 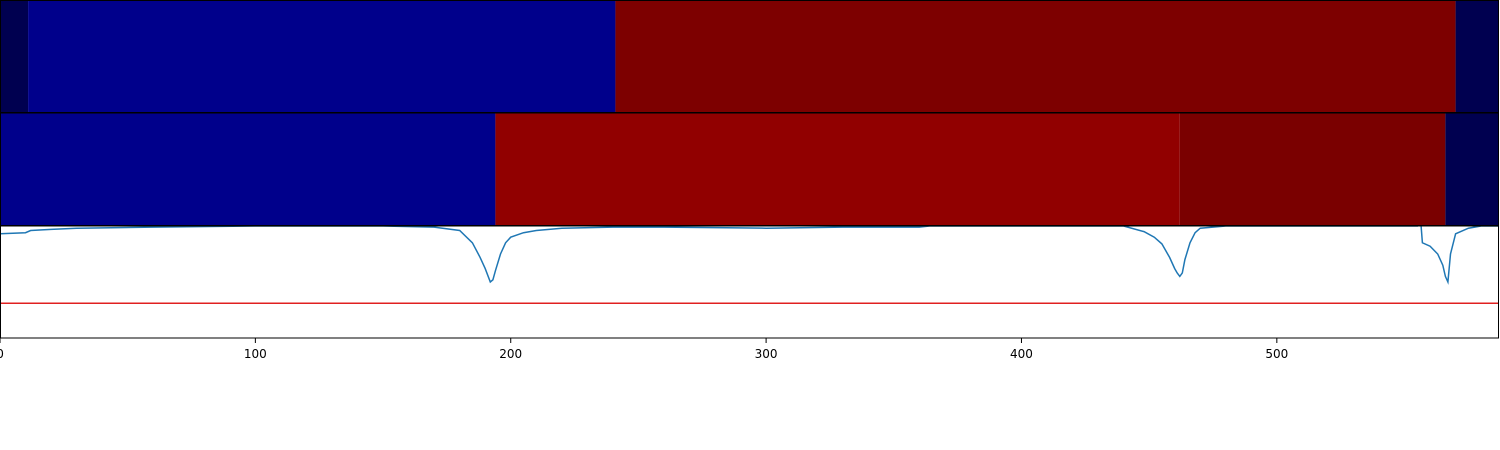 I want to click on x-axis: 0 100 200 300 400 500, so click(x=644, y=349).